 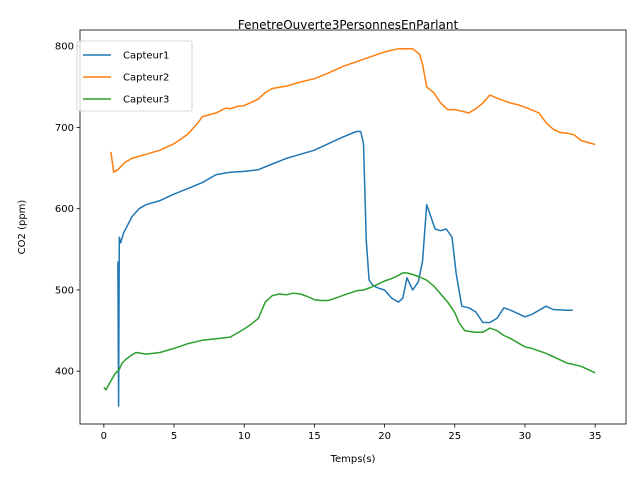 I want to click on x-tick-label: 35, so click(x=595, y=436).